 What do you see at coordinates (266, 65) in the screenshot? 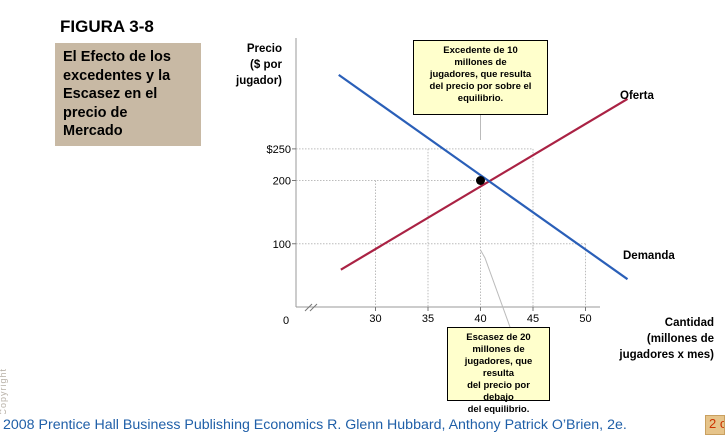
I see `y-axis-title-line: ($ por` at bounding box center [266, 65].